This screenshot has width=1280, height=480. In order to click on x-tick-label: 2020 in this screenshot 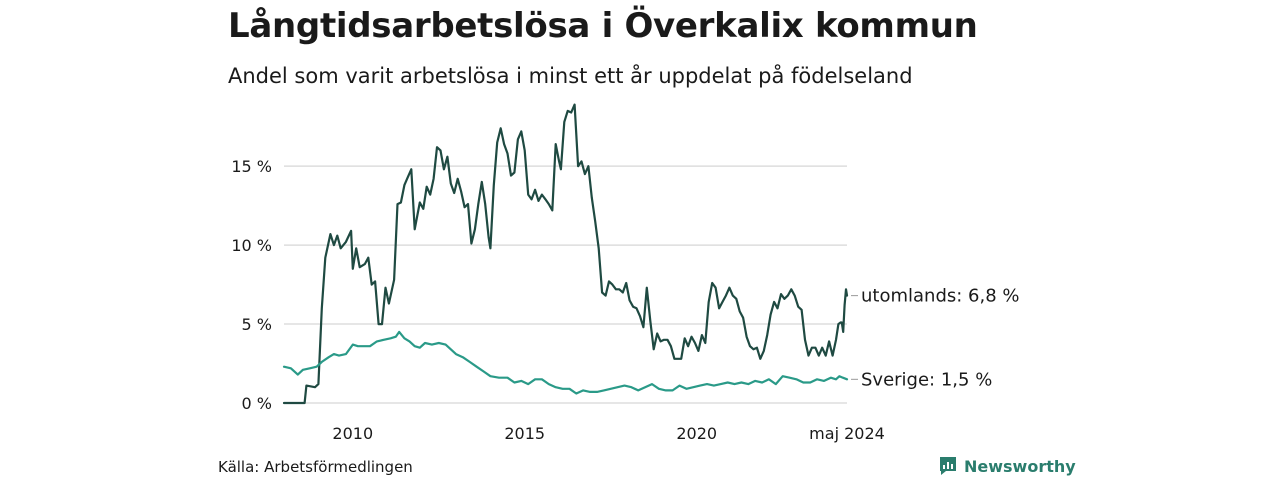, I will do `click(696, 433)`.